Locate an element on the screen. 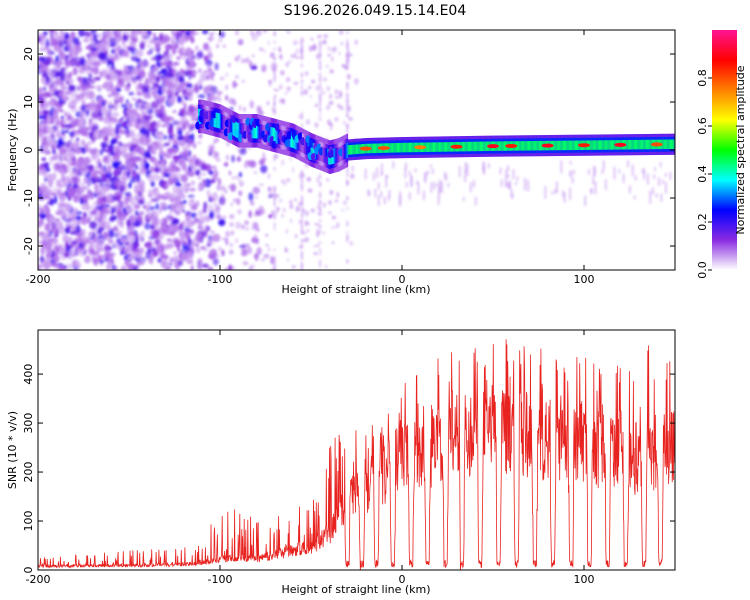 This screenshot has height=600, width=750. heatmap-ridge-layer is located at coordinates (435, 136).